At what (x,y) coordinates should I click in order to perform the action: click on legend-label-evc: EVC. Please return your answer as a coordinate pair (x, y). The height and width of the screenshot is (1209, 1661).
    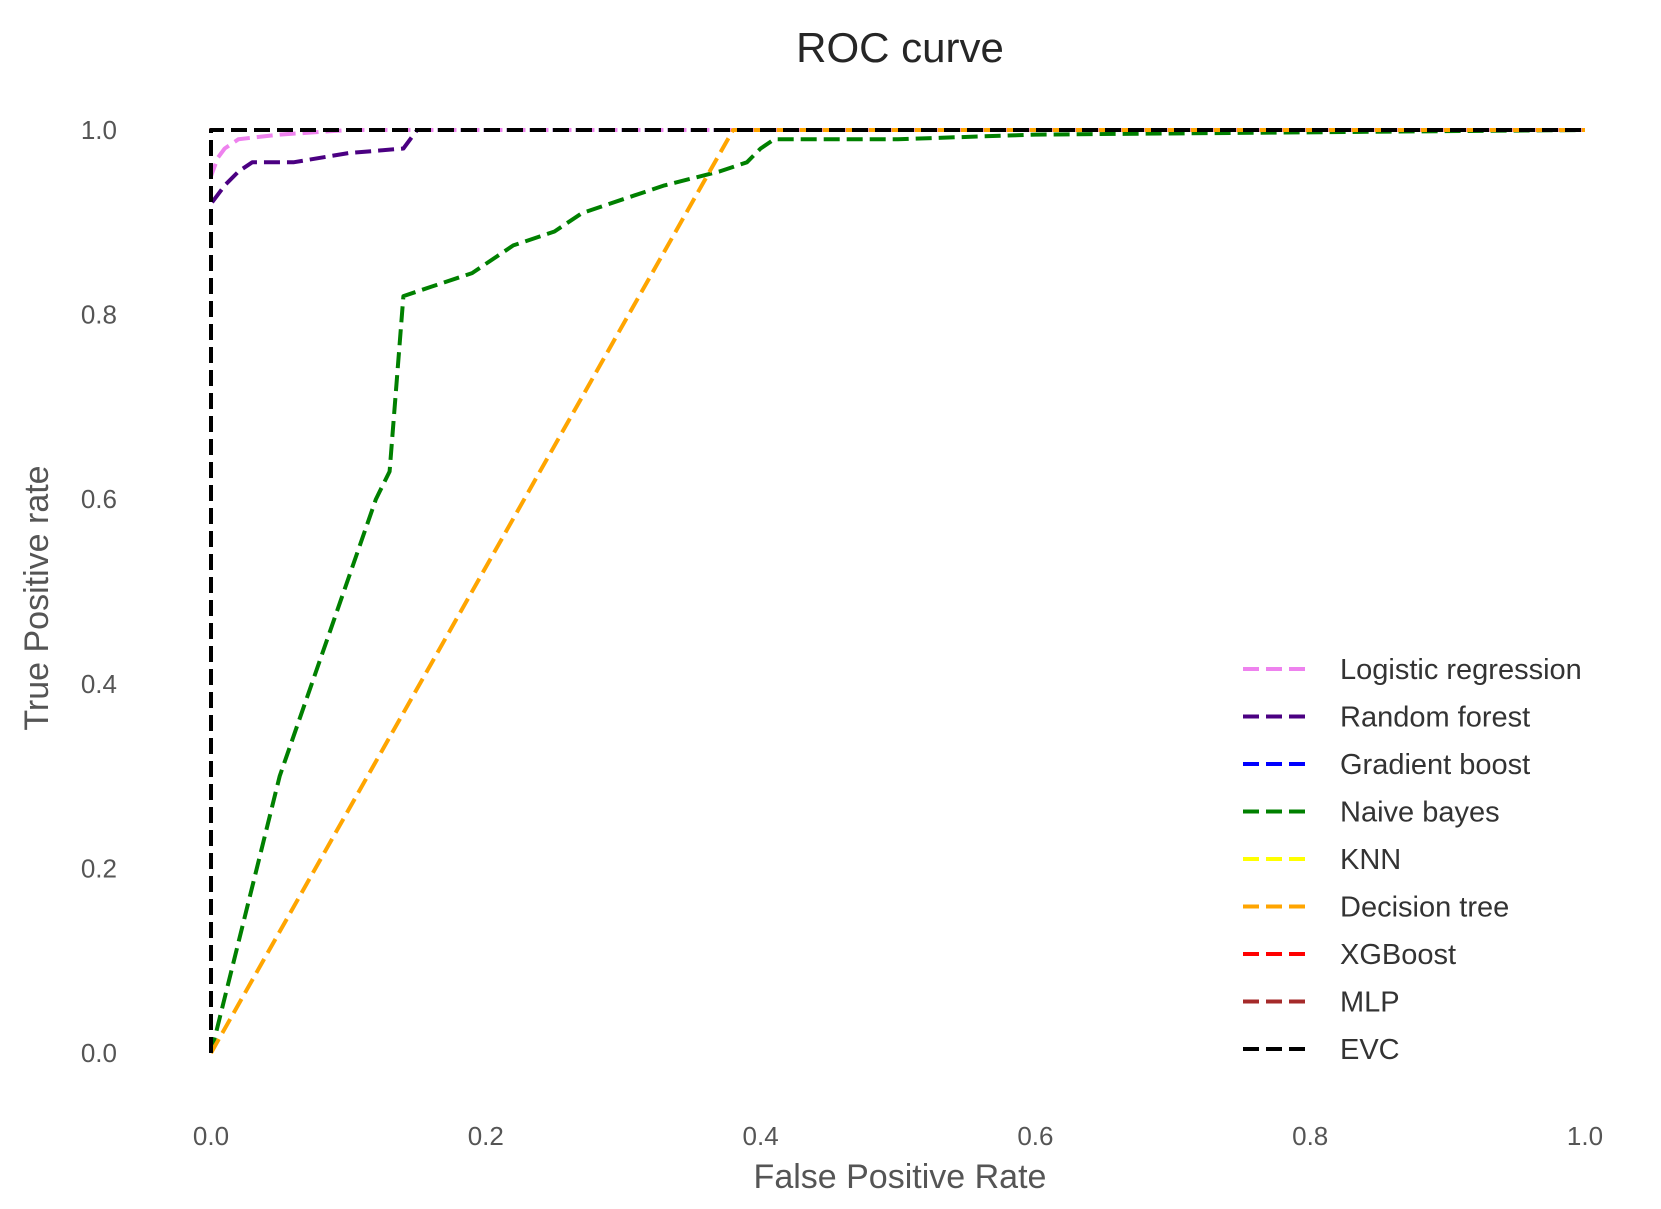
    Looking at the image, I should click on (1370, 1050).